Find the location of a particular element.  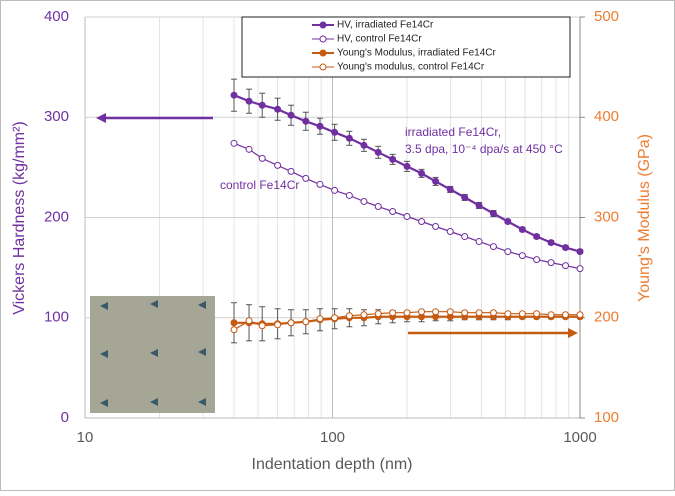

x-tick-label: 10 is located at coordinates (85, 437).